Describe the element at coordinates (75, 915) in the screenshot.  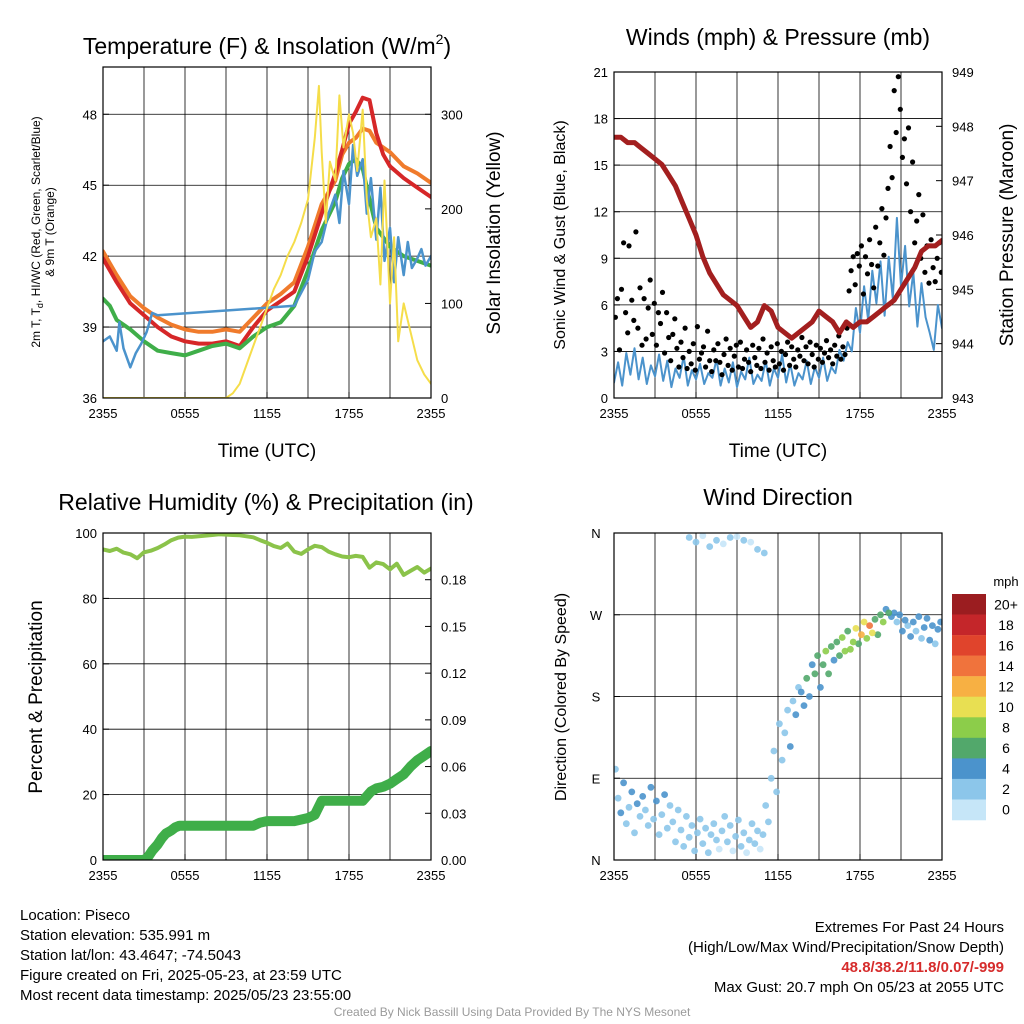
I see `location-text: Location: Piseco` at that location.